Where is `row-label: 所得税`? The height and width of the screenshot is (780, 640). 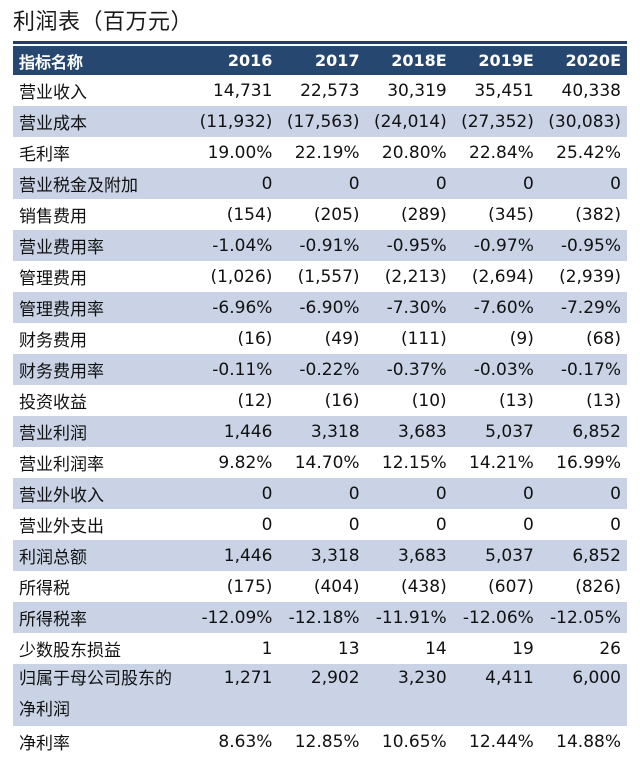
row-label: 所得税 is located at coordinates (44, 589).